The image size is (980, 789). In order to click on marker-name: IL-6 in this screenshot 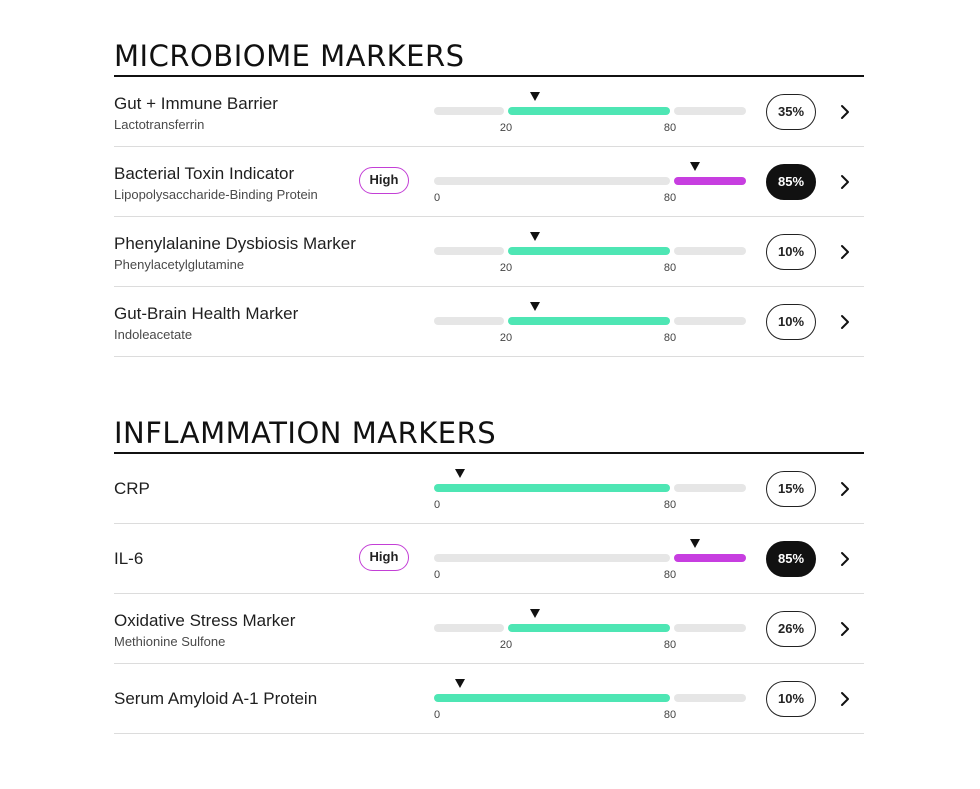, I will do `click(129, 558)`.